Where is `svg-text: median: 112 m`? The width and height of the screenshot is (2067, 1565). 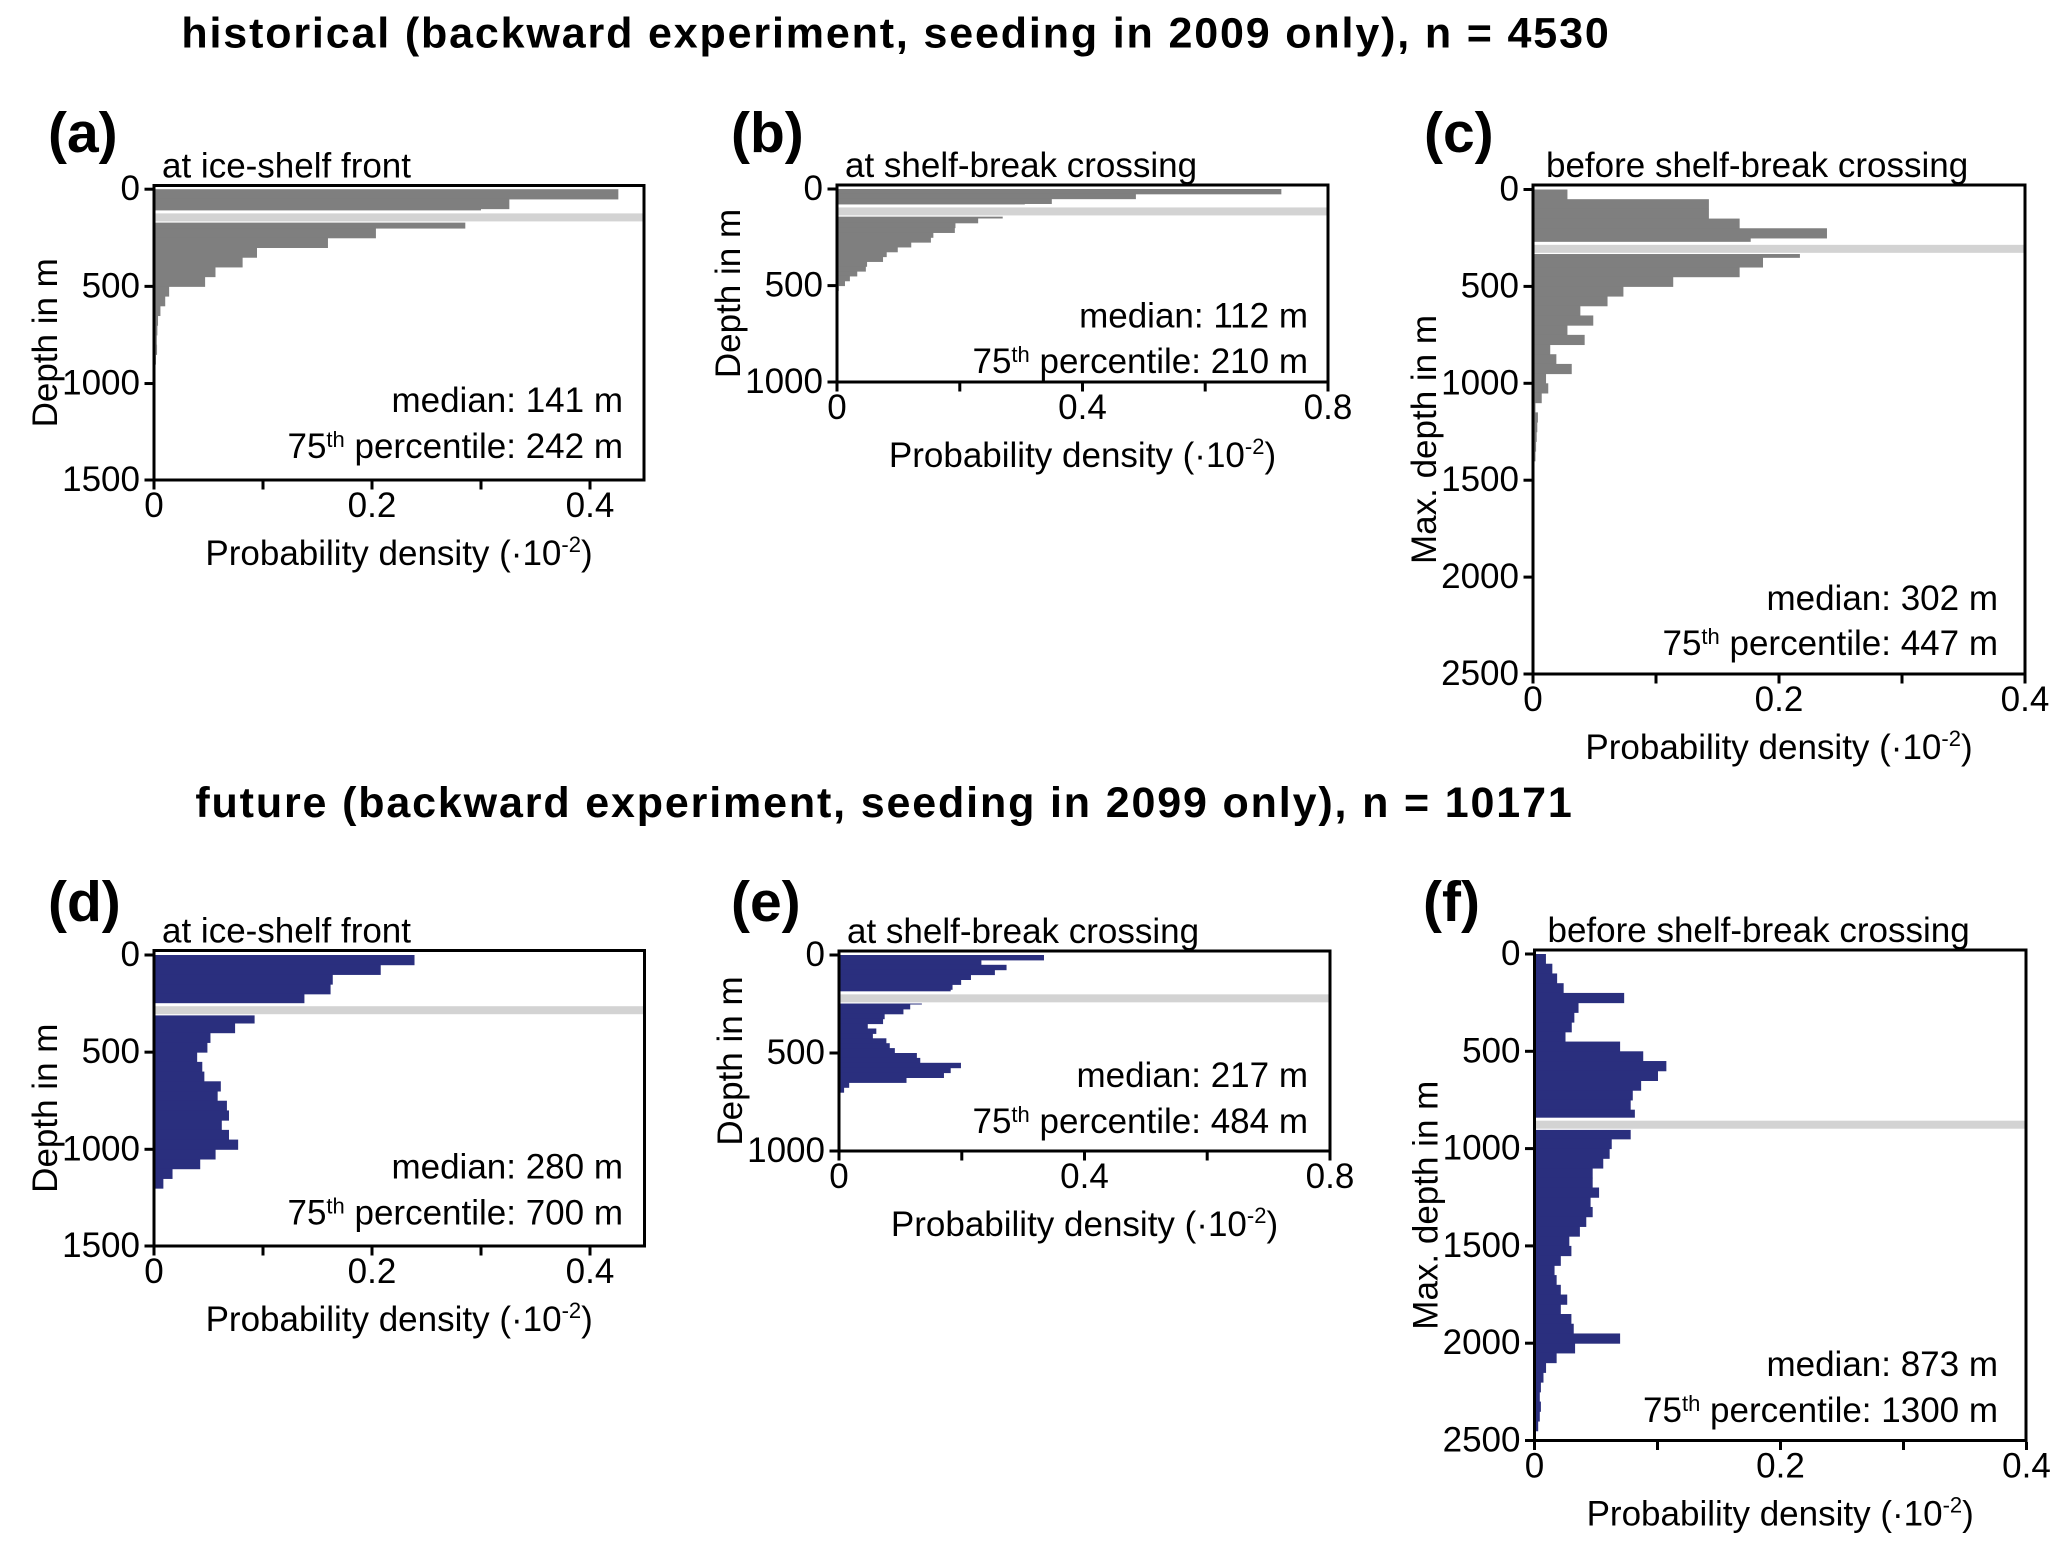 svg-text: median: 112 m is located at coordinates (1193, 316).